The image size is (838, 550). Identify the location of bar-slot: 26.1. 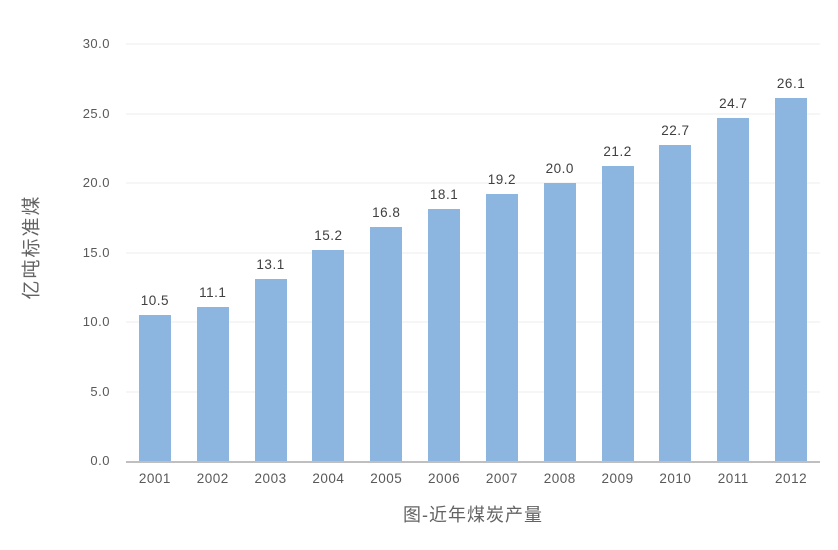
(791, 252).